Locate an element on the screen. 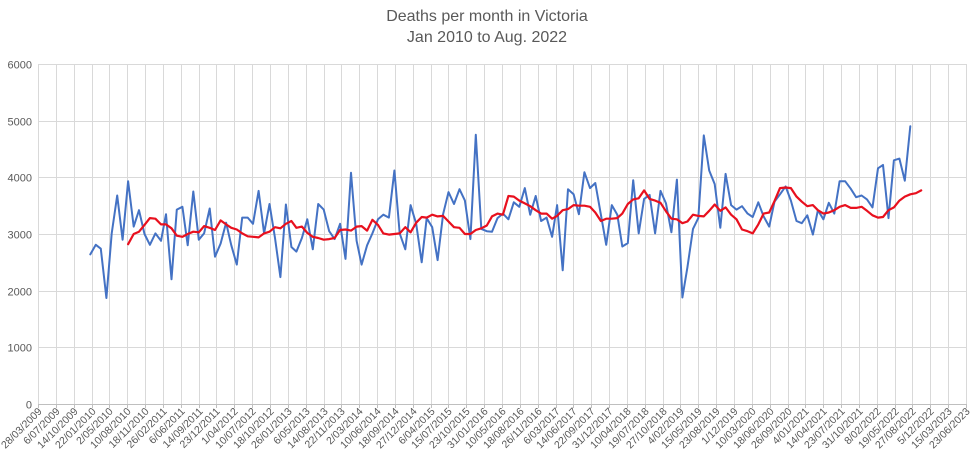 Image resolution: width=974 pixels, height=471 pixels. y-tick-label: 2000 is located at coordinates (20, 293).